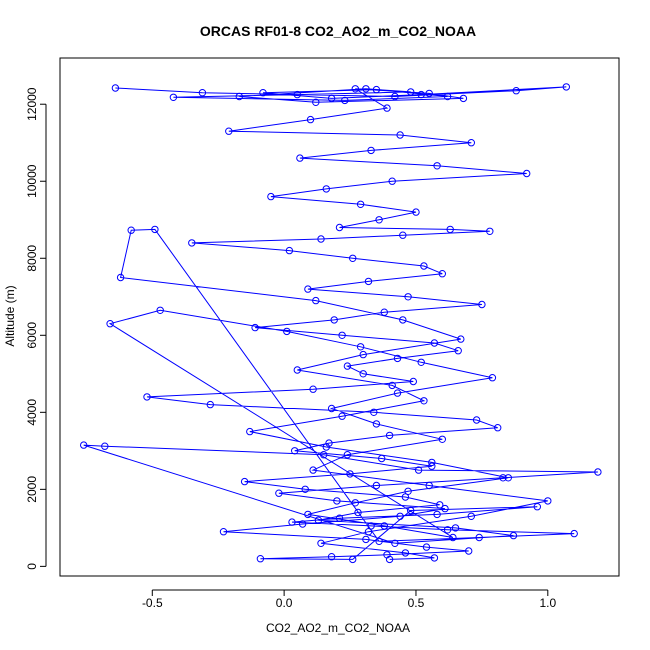 The image size is (650, 650). Describe the element at coordinates (10, 315) in the screenshot. I see `y-axis-label: Altitude (m)` at that location.